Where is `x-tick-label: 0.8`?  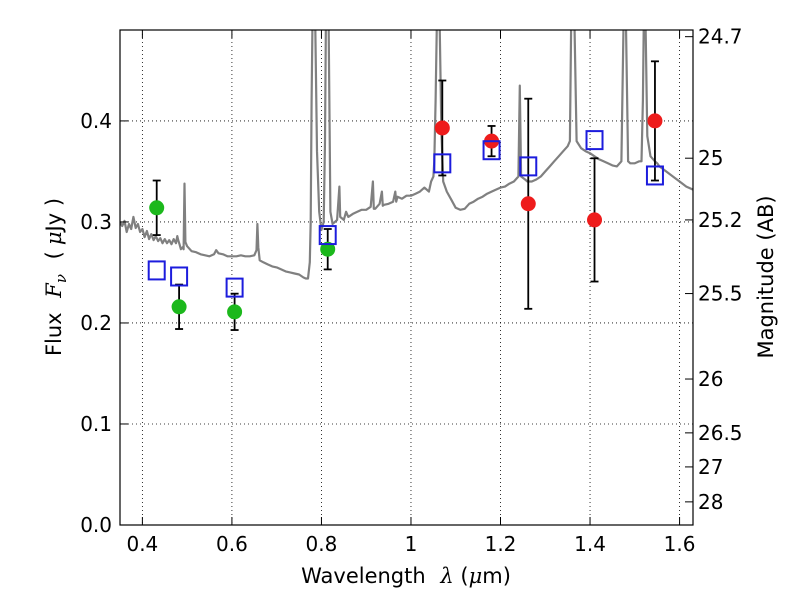 x-tick-label: 0.8 is located at coordinates (322, 544).